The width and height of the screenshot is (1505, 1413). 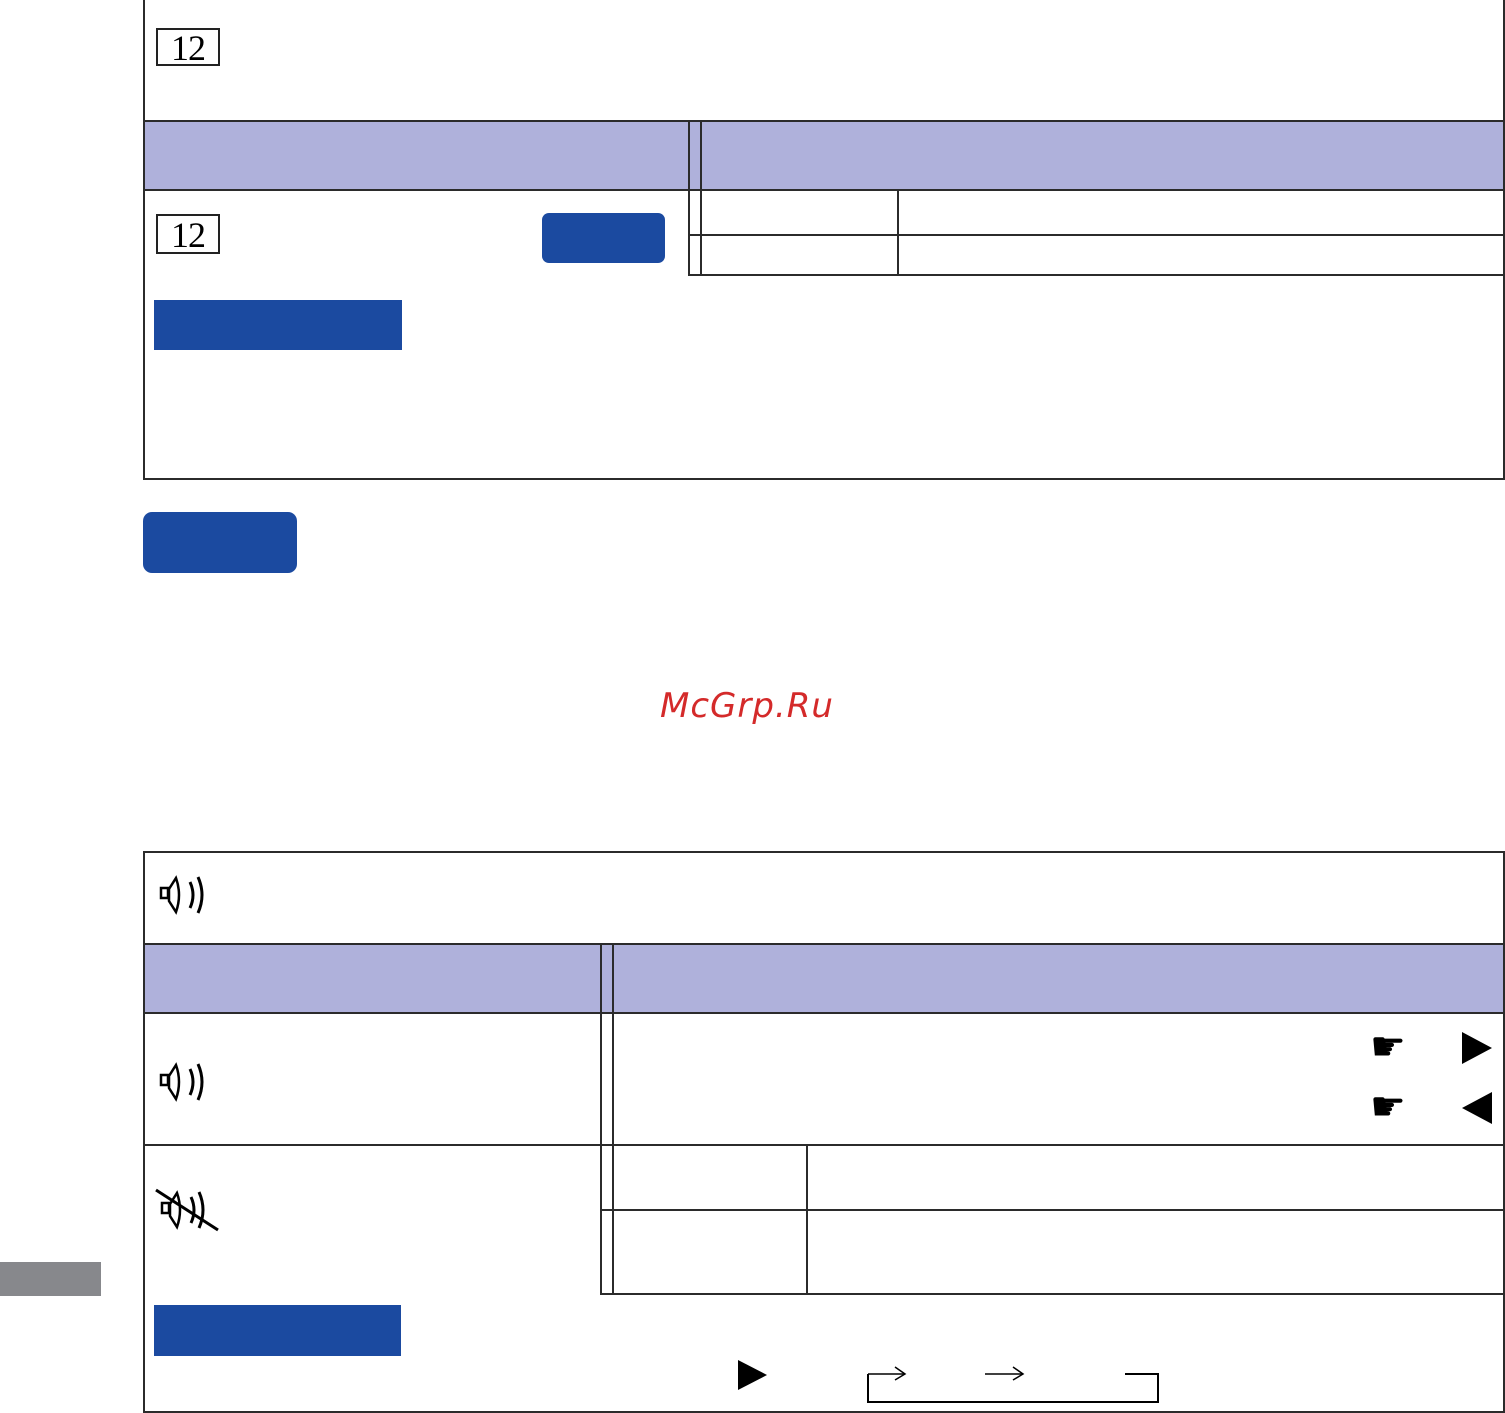 I want to click on section1-note-badge, so click(x=278, y=325).